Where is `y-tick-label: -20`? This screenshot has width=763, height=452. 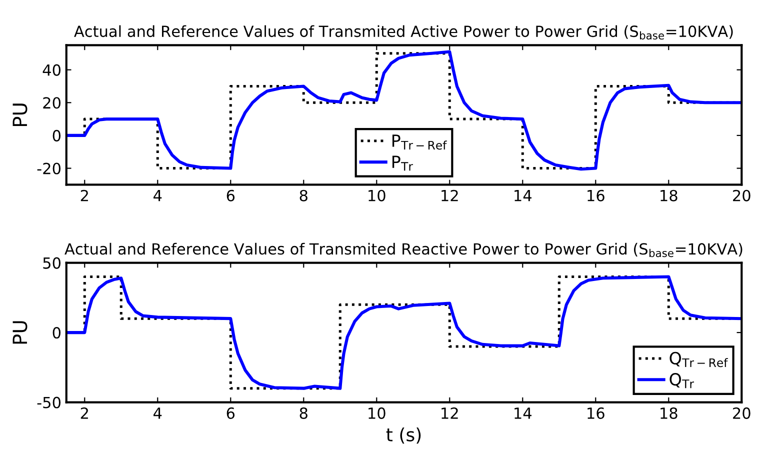 y-tick-label: -20 is located at coordinates (49, 168).